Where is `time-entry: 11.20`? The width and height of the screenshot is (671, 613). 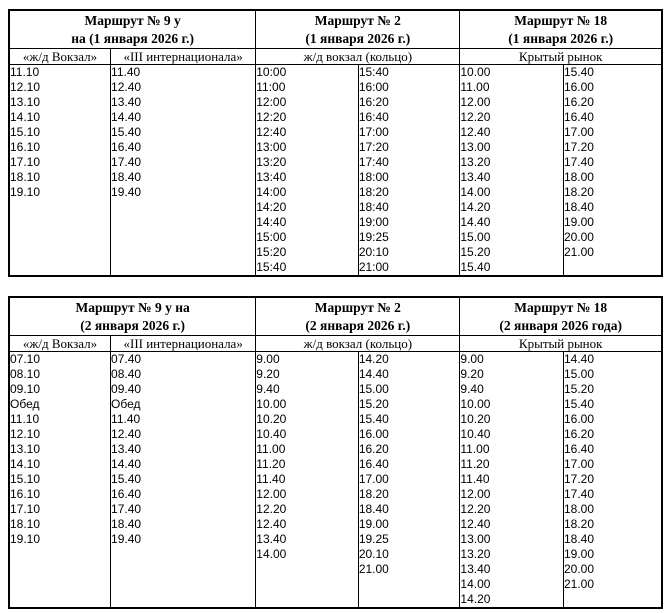
time-entry: 11.20 is located at coordinates (475, 464).